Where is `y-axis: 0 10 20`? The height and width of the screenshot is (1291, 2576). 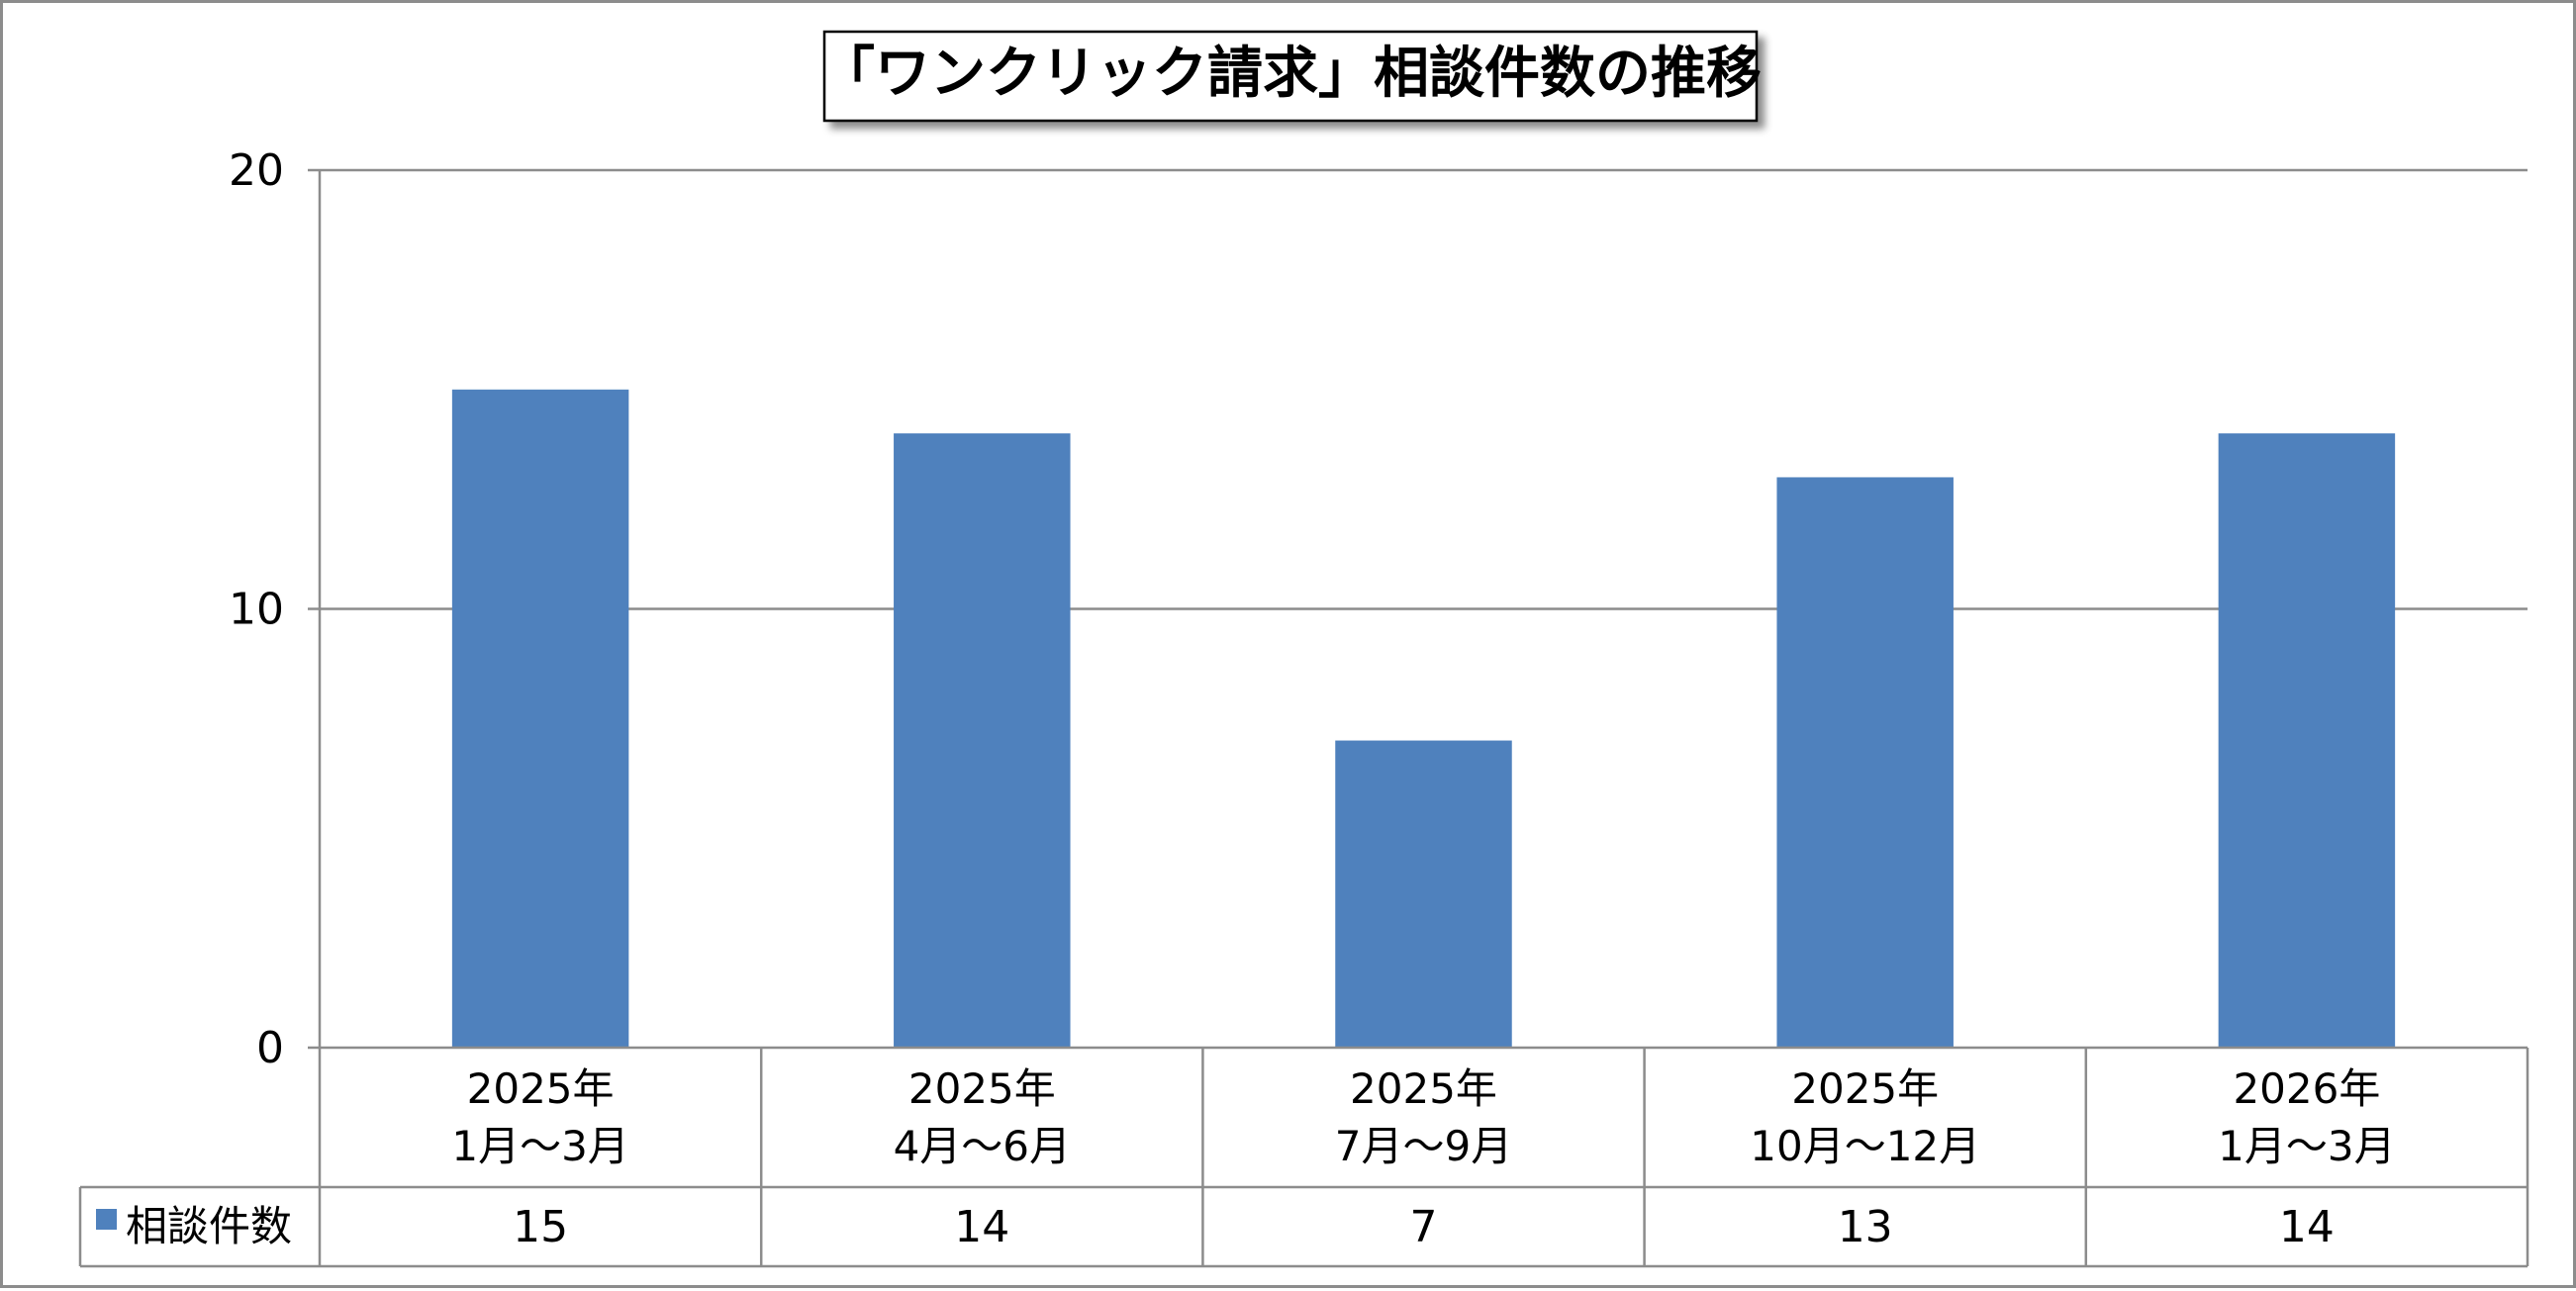 y-axis: 0 10 20 is located at coordinates (275, 705).